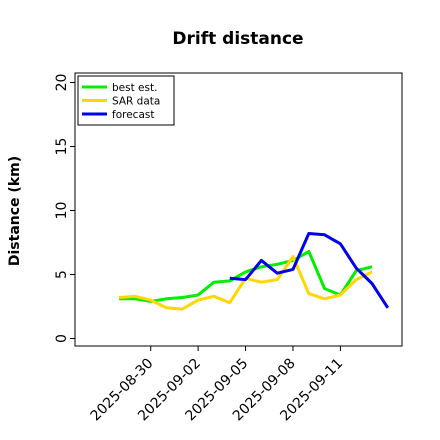  I want to click on legend-entry: forecast, so click(133, 115).